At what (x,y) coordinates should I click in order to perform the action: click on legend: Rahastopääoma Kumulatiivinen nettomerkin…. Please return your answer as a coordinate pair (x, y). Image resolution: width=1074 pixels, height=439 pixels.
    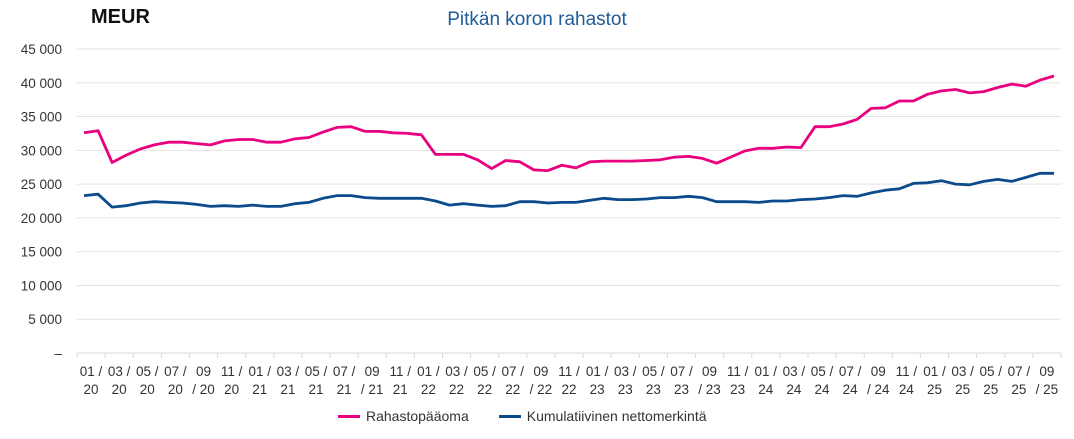
    Looking at the image, I should click on (522, 416).